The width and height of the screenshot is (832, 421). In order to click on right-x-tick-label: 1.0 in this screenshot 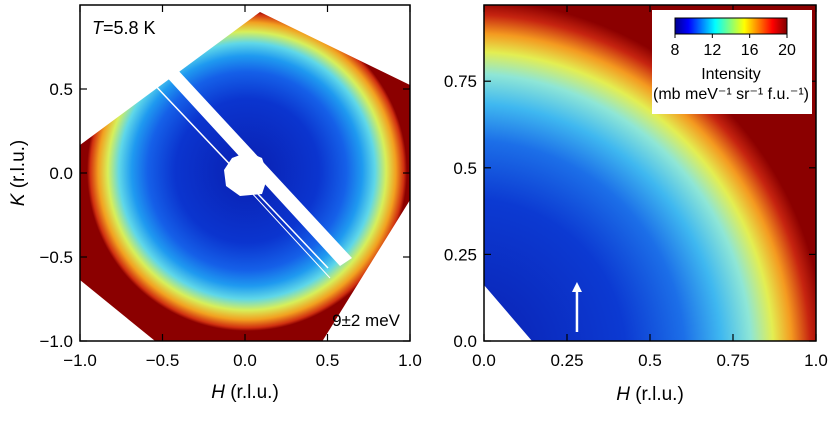, I will do `click(816, 360)`.